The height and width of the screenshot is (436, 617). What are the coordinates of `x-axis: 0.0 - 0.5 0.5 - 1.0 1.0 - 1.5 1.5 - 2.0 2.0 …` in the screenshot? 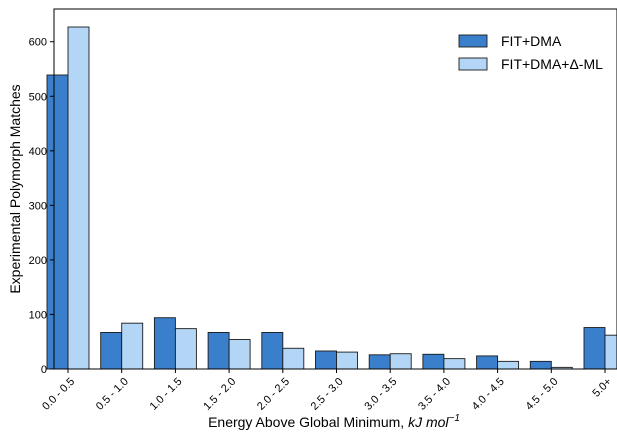 It's located at (327, 391).